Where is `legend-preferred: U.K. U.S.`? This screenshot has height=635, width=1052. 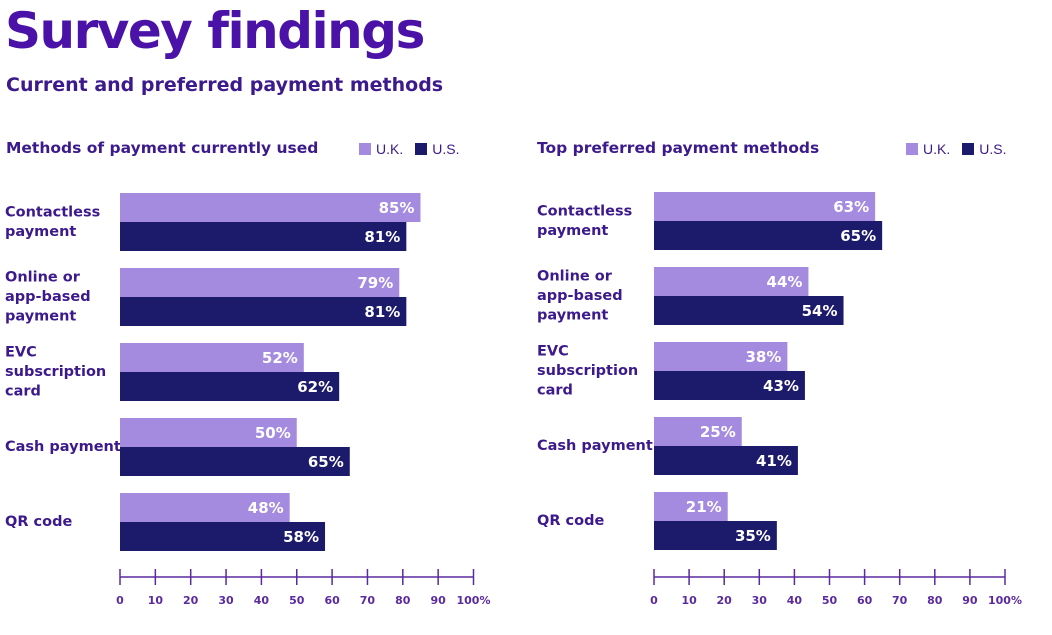
legend-preferred: U.K. U.S. is located at coordinates (962, 149).